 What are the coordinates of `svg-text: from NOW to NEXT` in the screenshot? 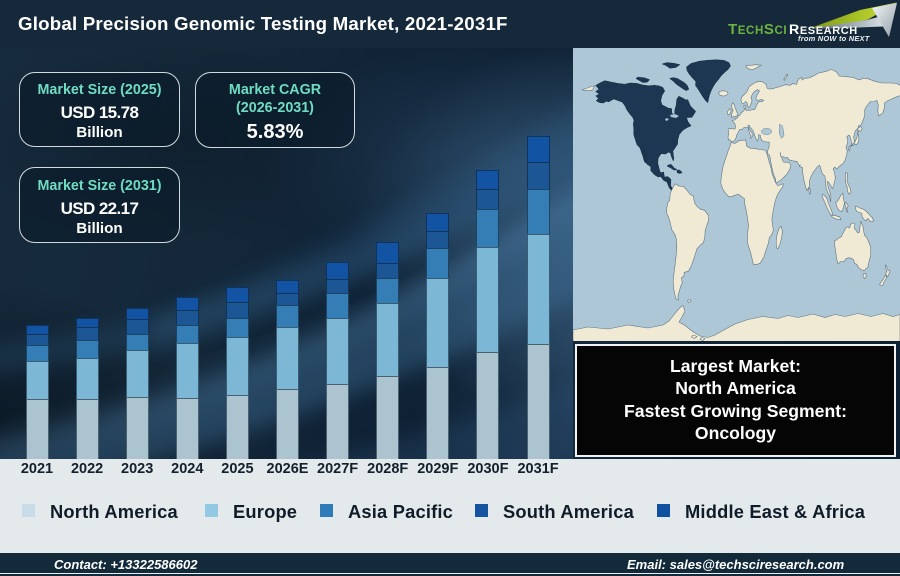 It's located at (834, 38).